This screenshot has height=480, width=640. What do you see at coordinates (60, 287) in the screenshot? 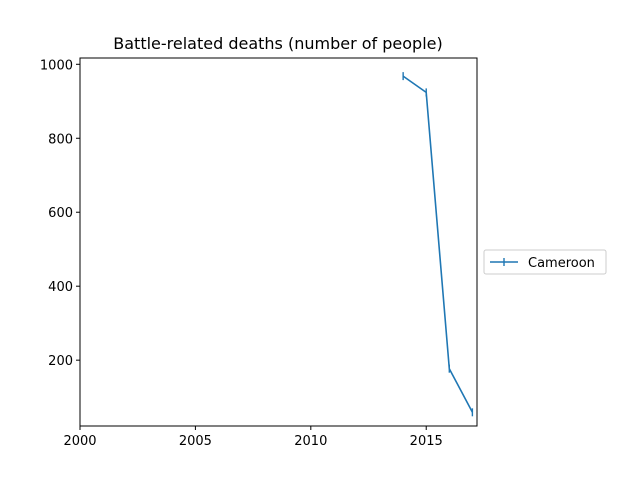
I see `y-tick-label: 400` at bounding box center [60, 287].